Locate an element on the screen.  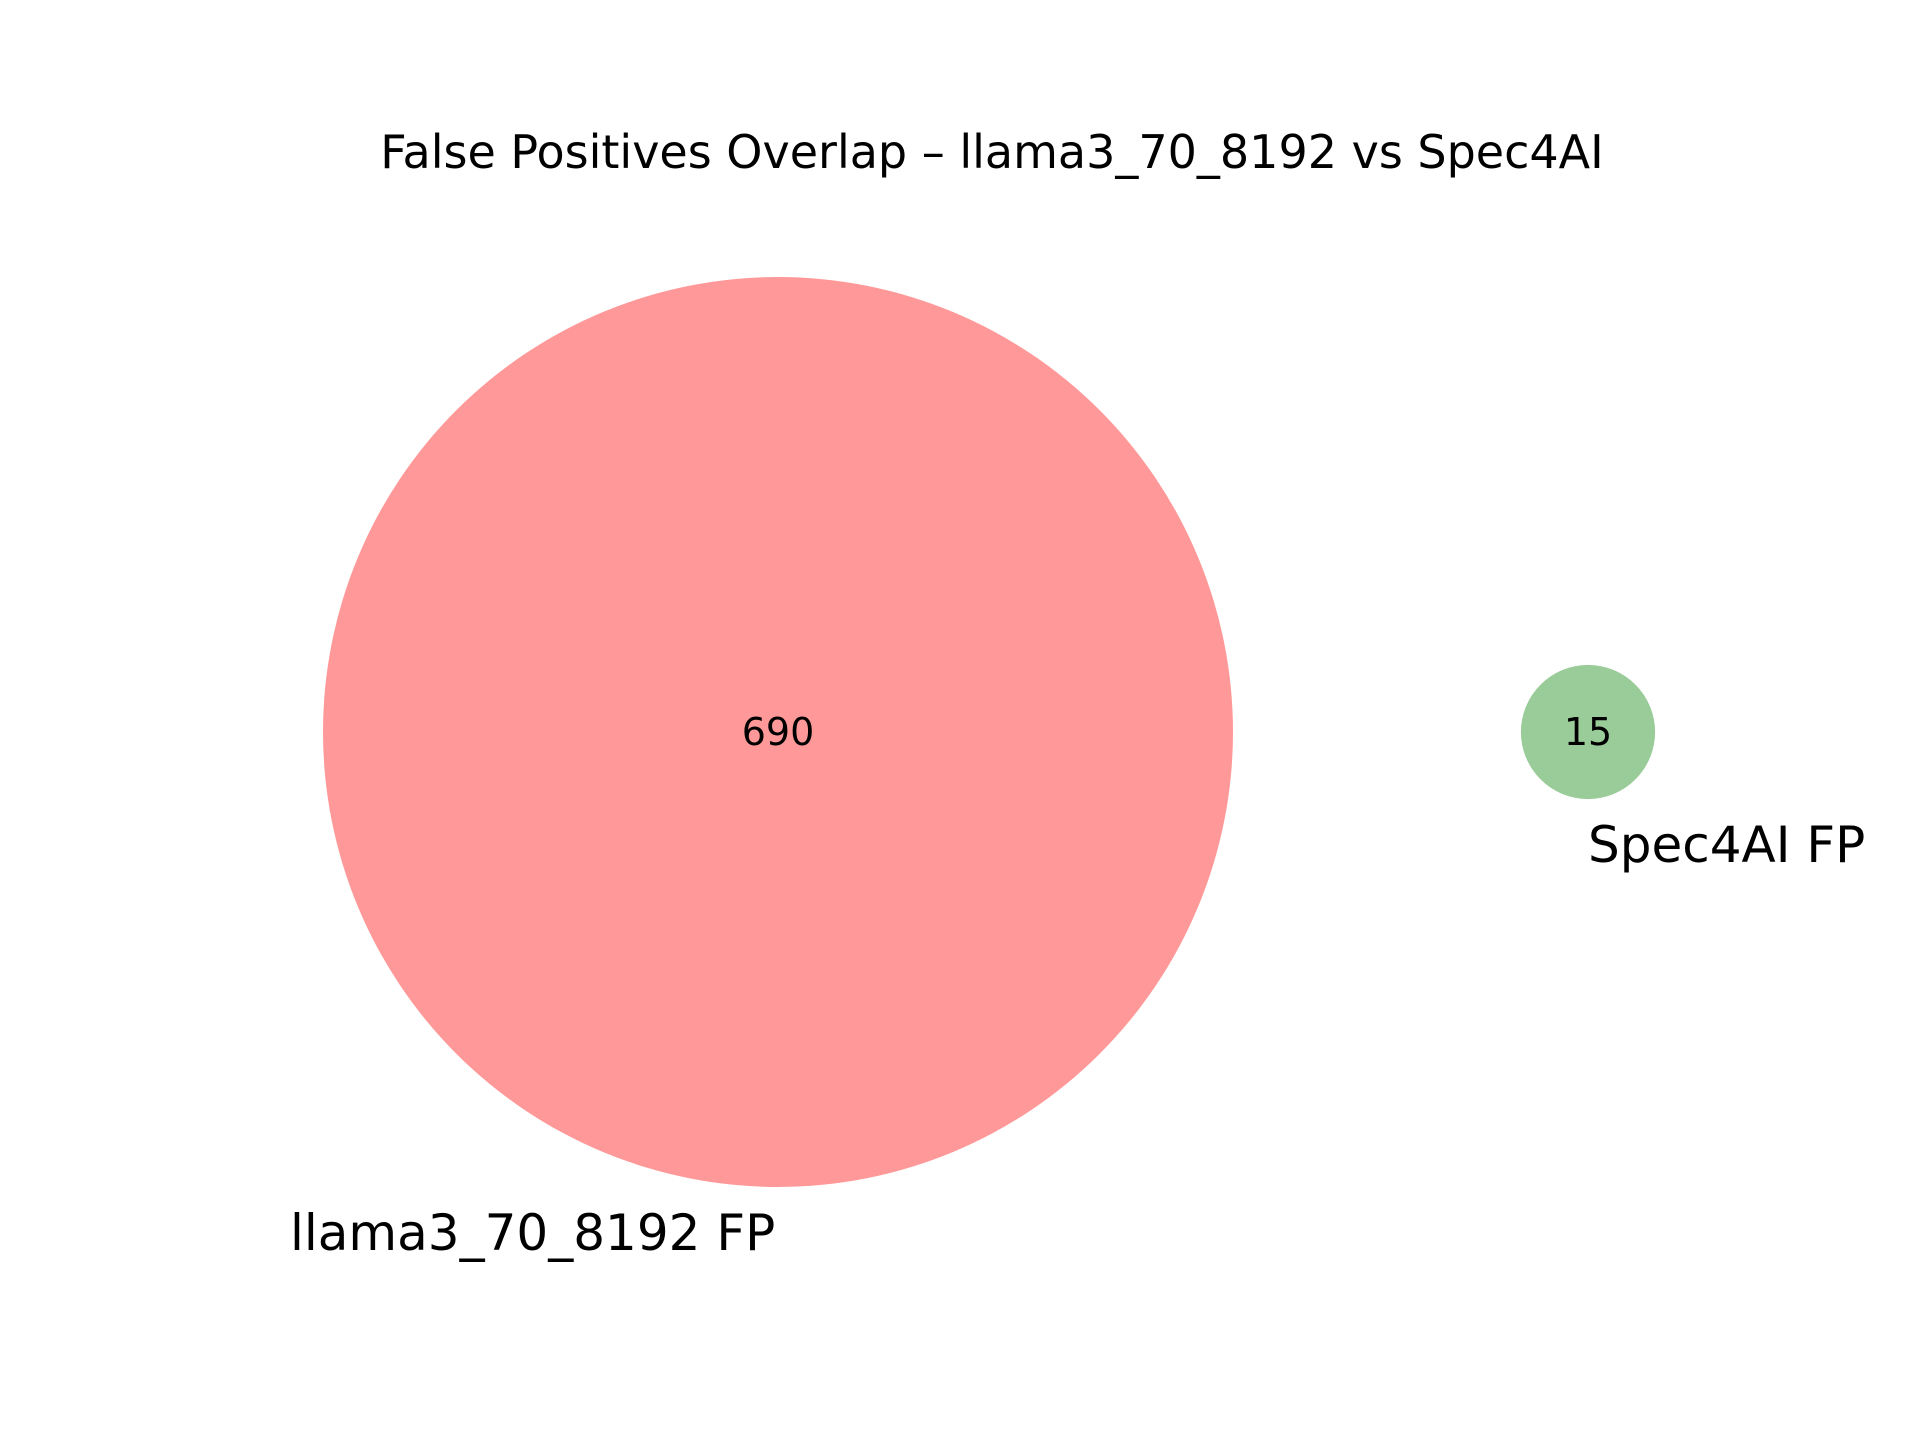
set-label-llama3: llama3_70_8192 FP is located at coordinates (532, 1233).